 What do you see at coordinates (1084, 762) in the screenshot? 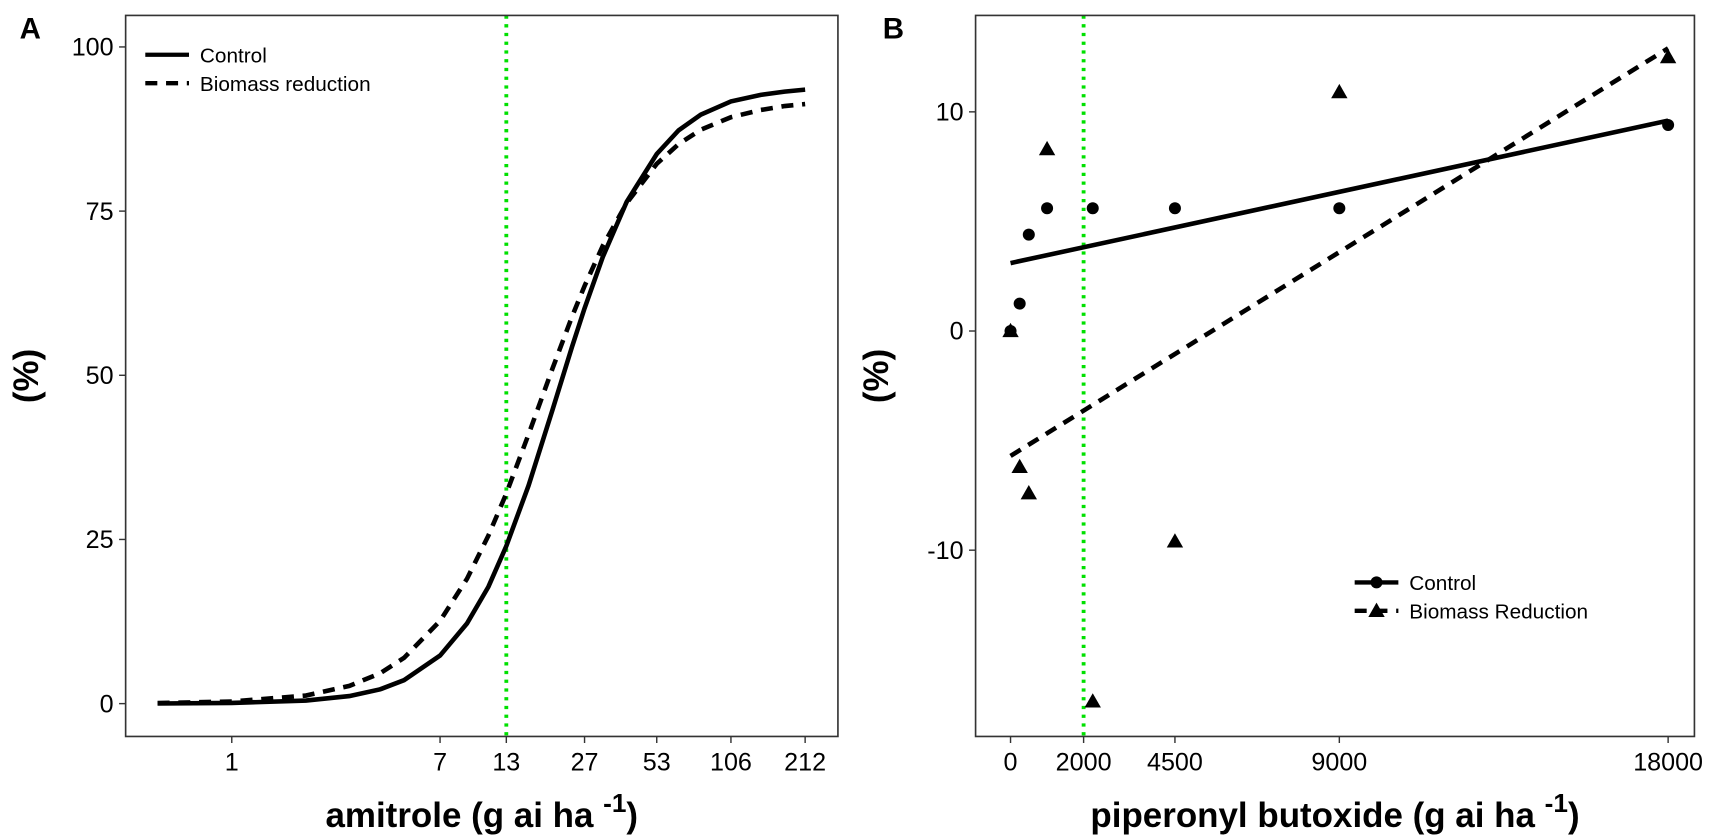
I see `x-tick-label: 2000` at bounding box center [1084, 762].